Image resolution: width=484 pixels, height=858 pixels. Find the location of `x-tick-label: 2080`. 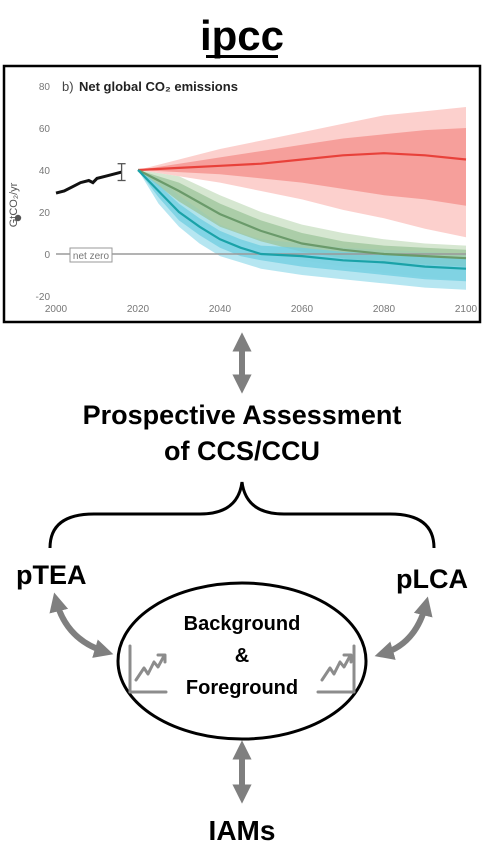

x-tick-label: 2080 is located at coordinates (384, 309).